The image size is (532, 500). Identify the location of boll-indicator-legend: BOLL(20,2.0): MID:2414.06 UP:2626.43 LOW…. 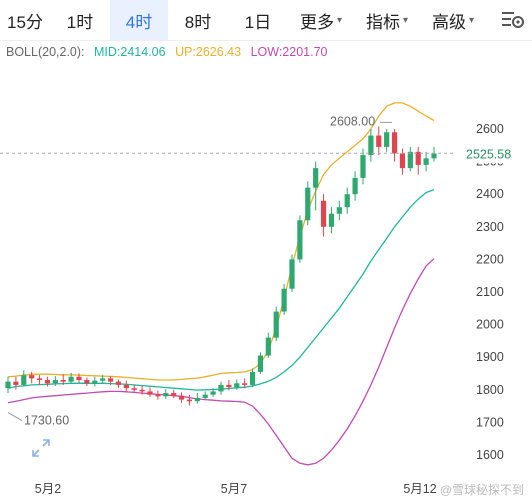
(169, 52).